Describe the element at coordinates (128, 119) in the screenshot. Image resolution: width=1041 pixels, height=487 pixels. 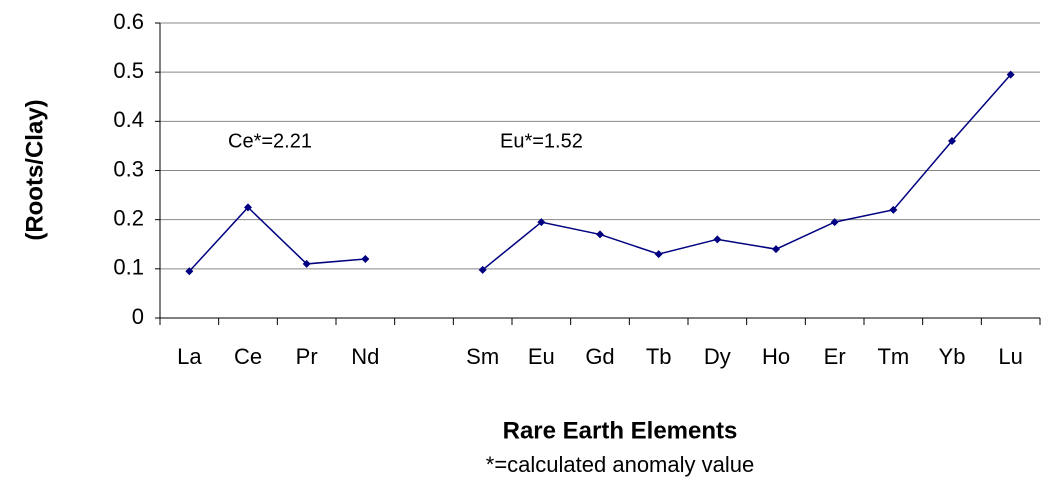
I see `y-tick-label: 0.4` at that location.